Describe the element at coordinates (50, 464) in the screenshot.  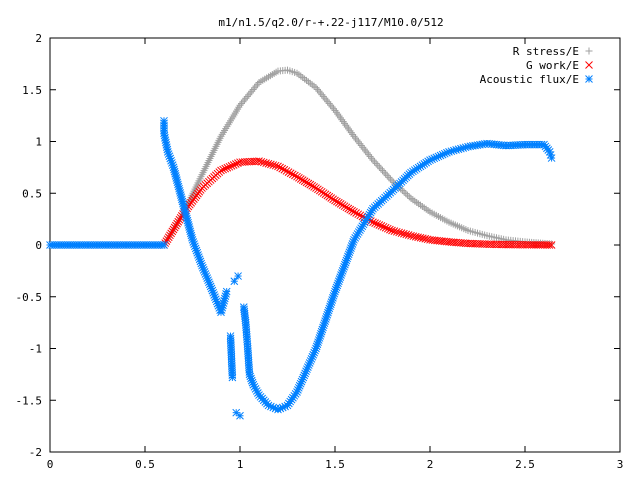
I see `x-tick-label: 0` at that location.